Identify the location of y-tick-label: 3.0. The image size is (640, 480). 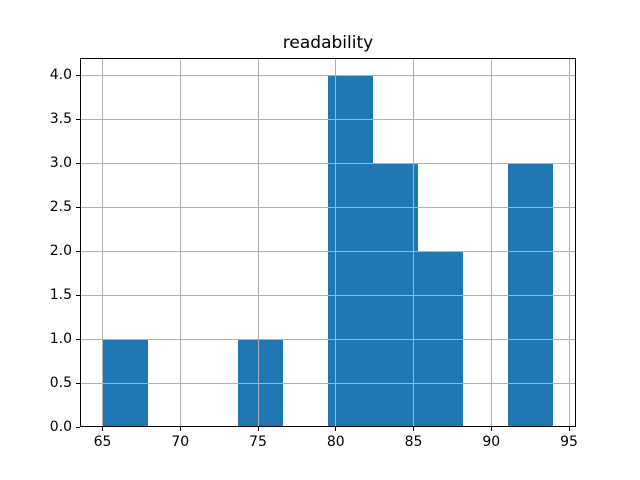
(60, 163).